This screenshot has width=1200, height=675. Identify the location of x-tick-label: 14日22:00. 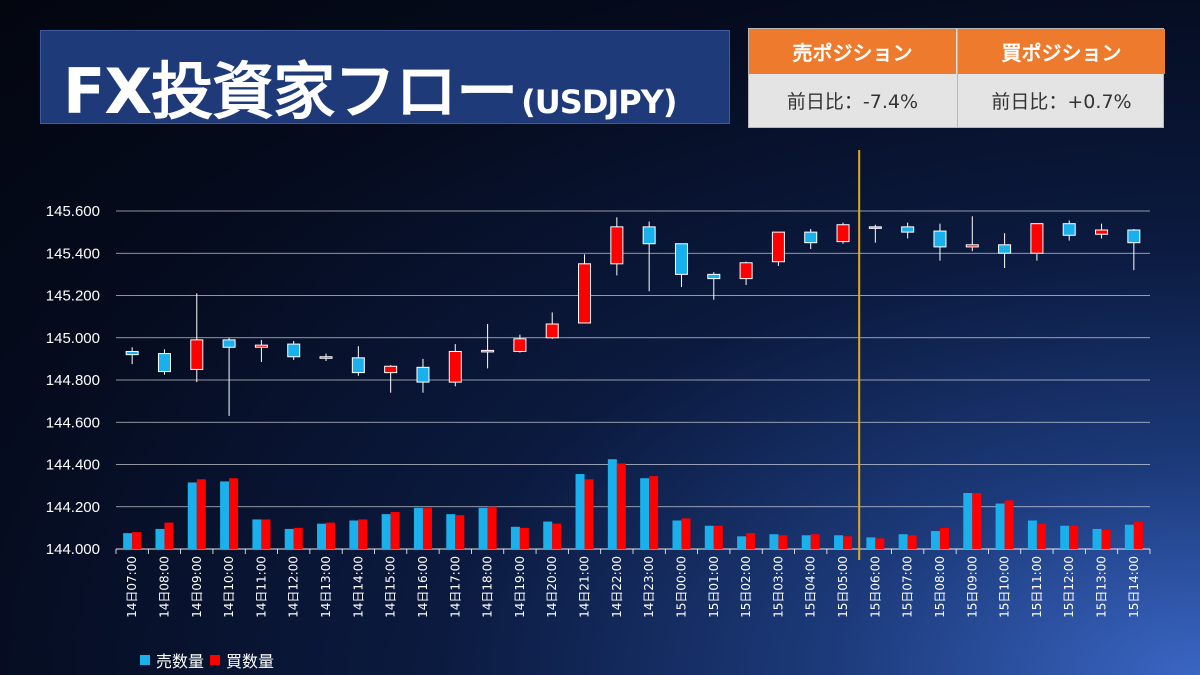
(617, 587).